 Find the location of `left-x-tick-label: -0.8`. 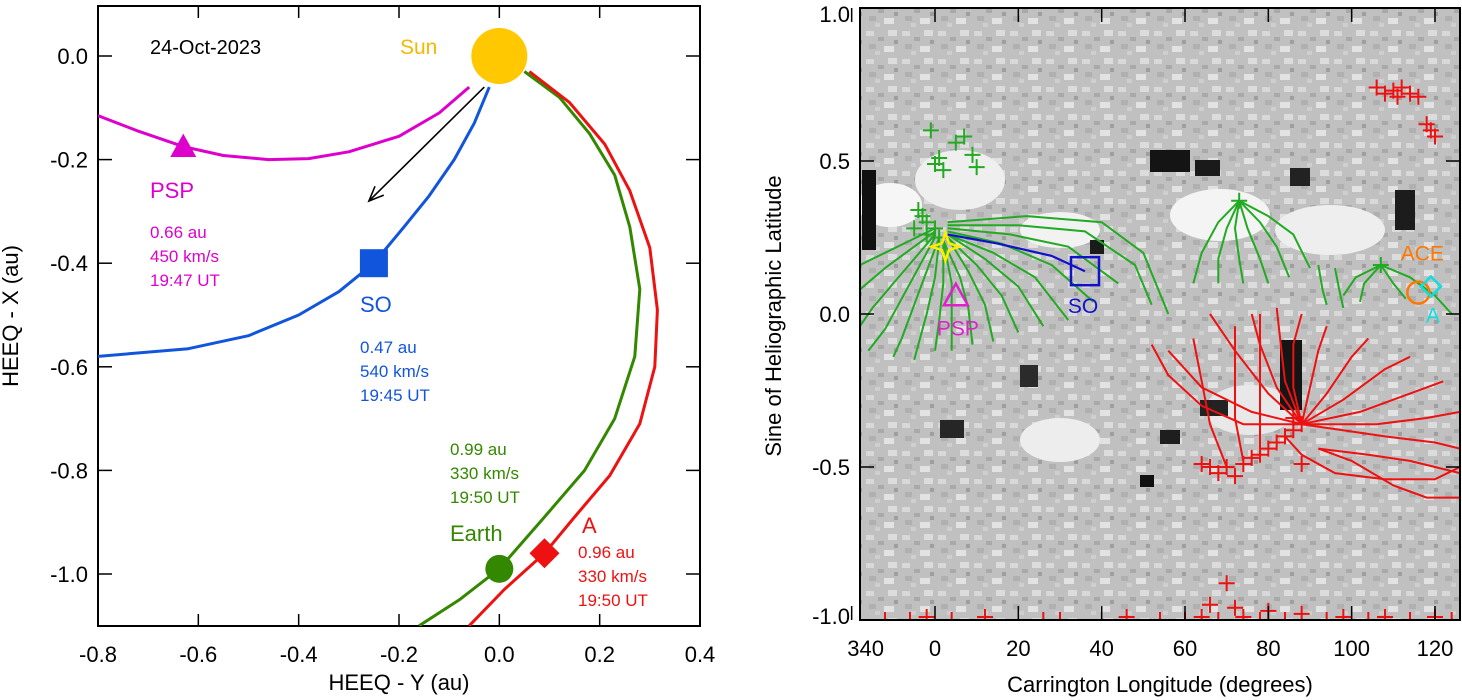

left-x-tick-label: -0.8 is located at coordinates (98, 654).